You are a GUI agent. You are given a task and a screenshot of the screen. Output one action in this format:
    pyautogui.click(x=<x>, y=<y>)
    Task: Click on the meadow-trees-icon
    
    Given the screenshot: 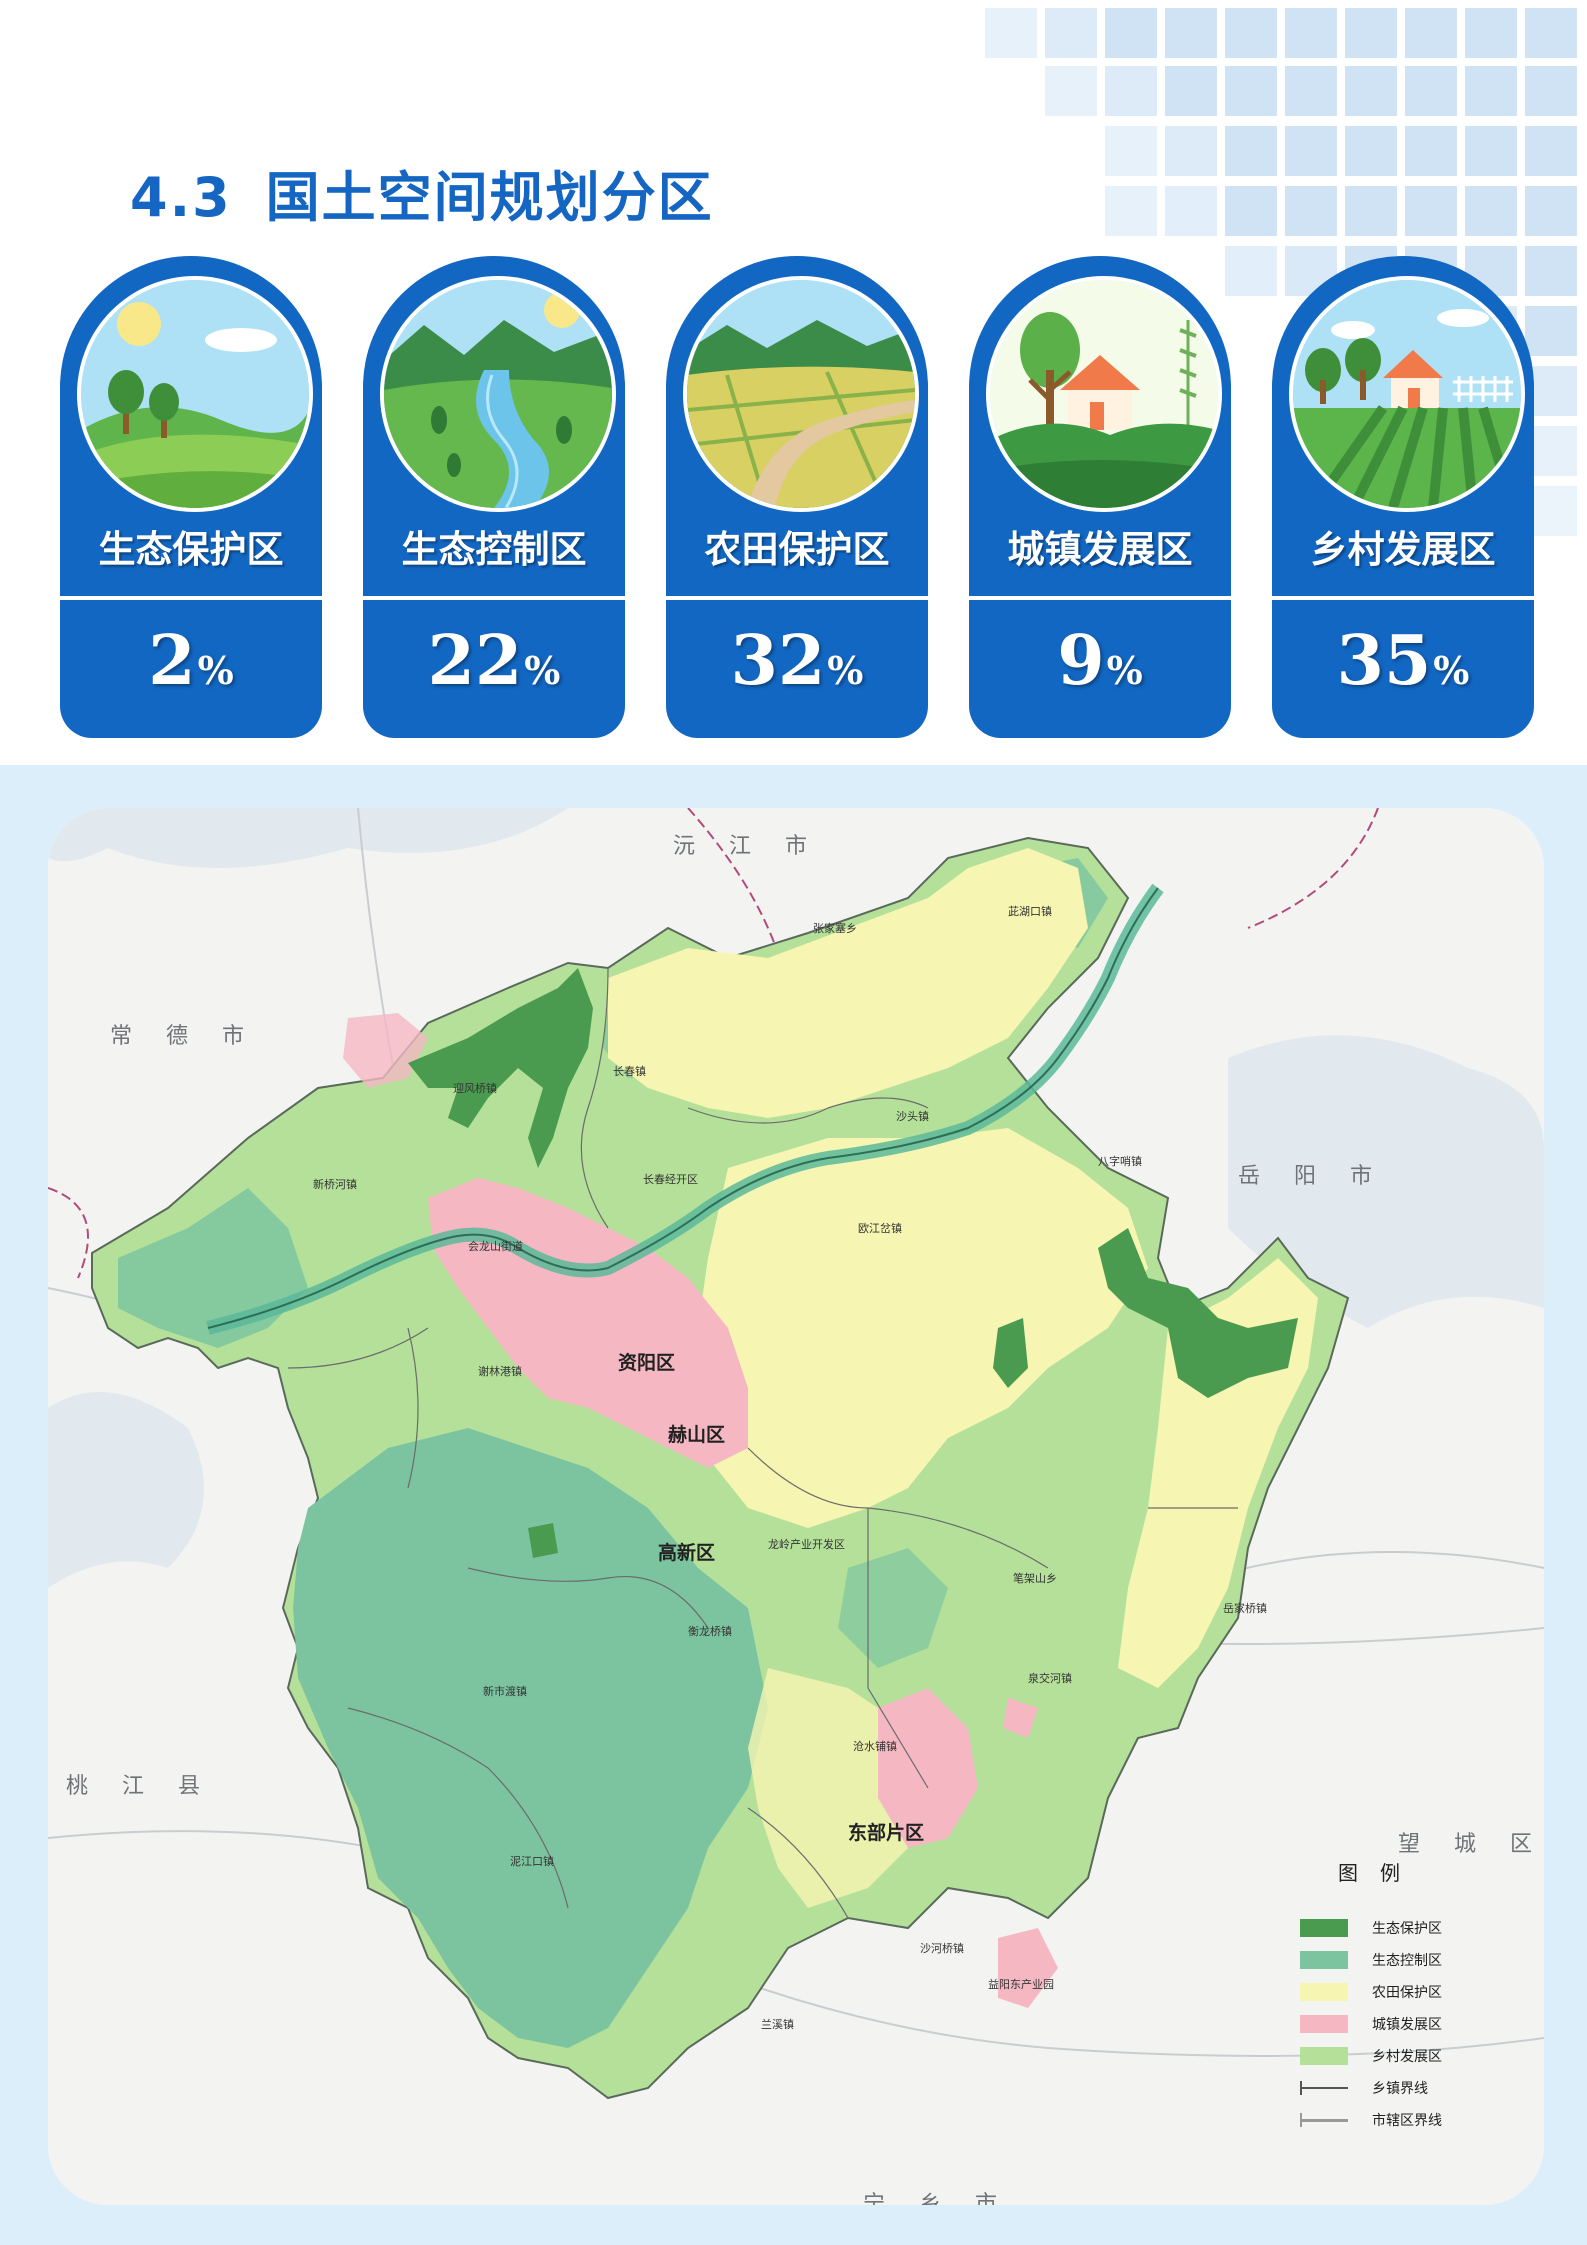 What is the action you would take?
    pyautogui.click(x=195, y=394)
    